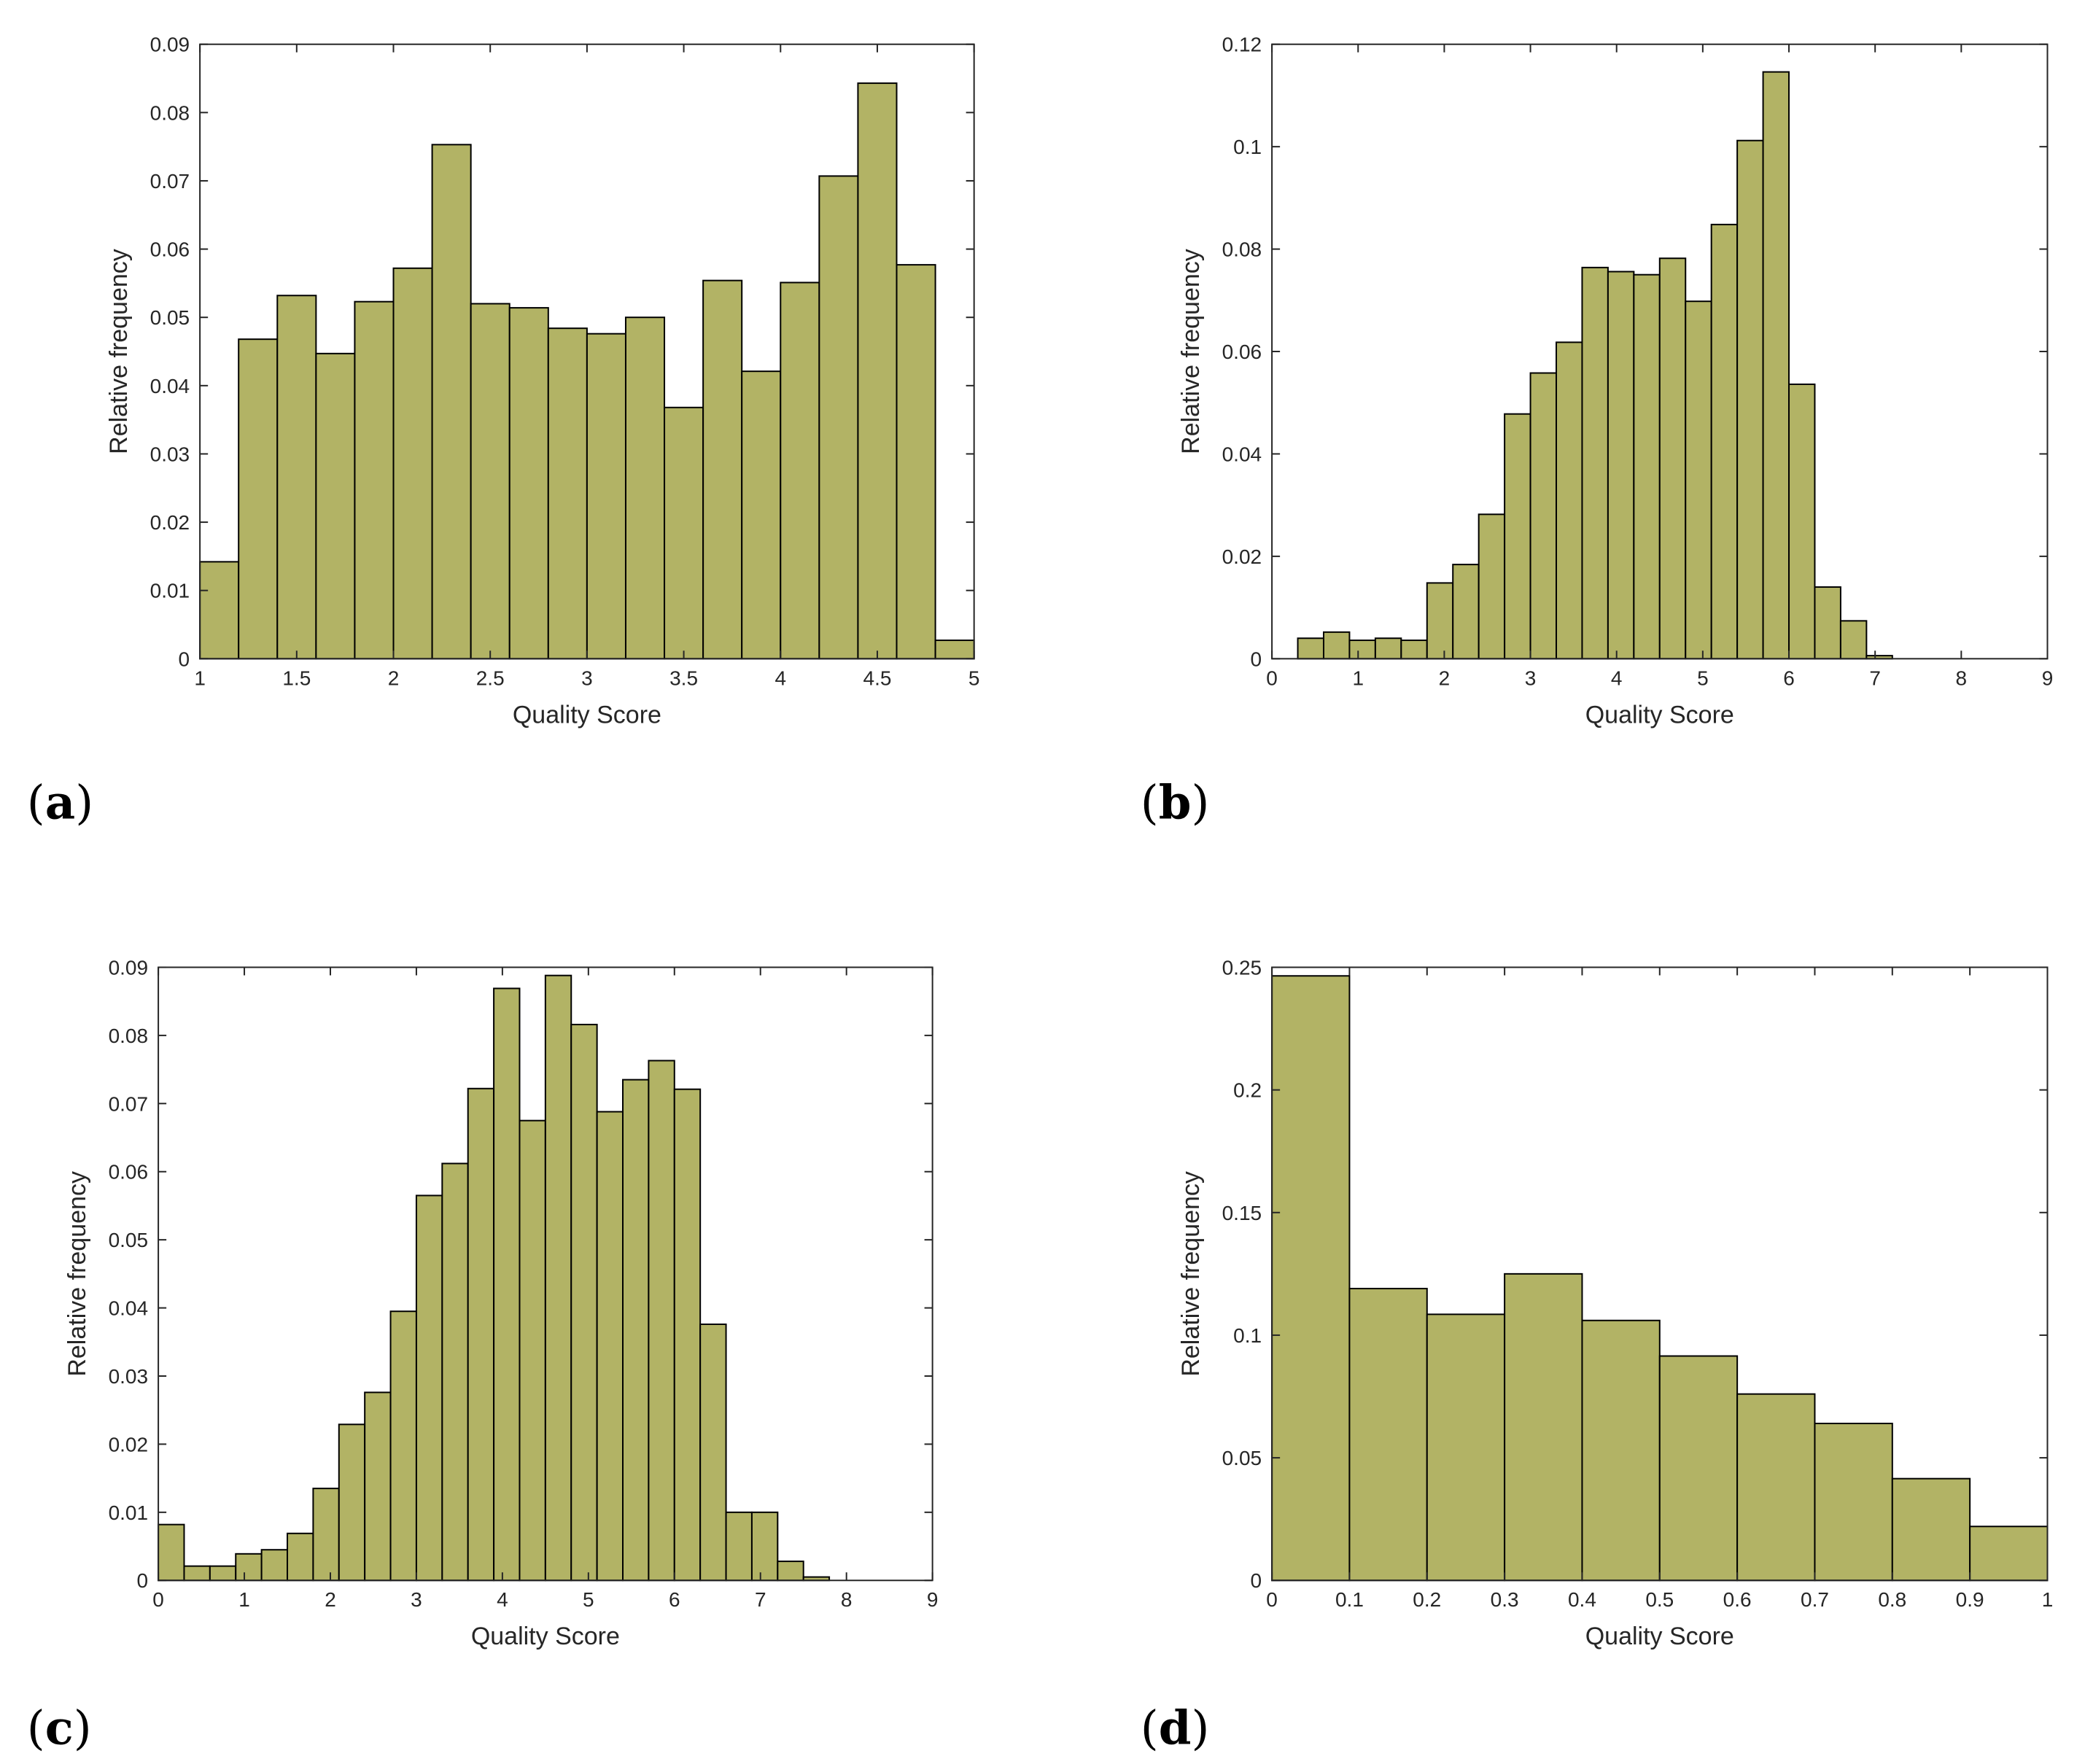 The height and width of the screenshot is (1764, 2085). I want to click on histogram-bar: 0.0395, so click(403, 1446).